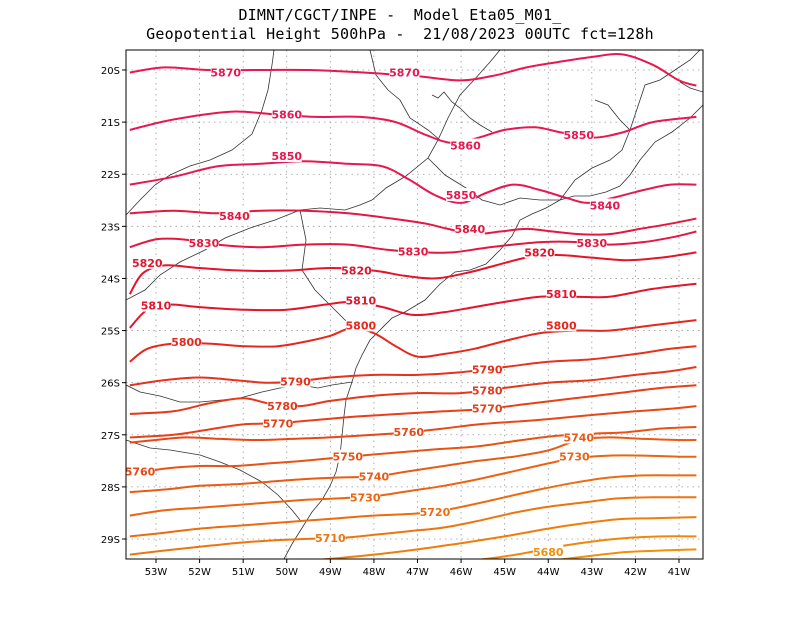 This screenshot has height=618, width=800. Describe the element at coordinates (400, 15) in the screenshot. I see `map-title-line1: DIMNT/CGCT/INPE - Model Eta05_M01_` at that location.